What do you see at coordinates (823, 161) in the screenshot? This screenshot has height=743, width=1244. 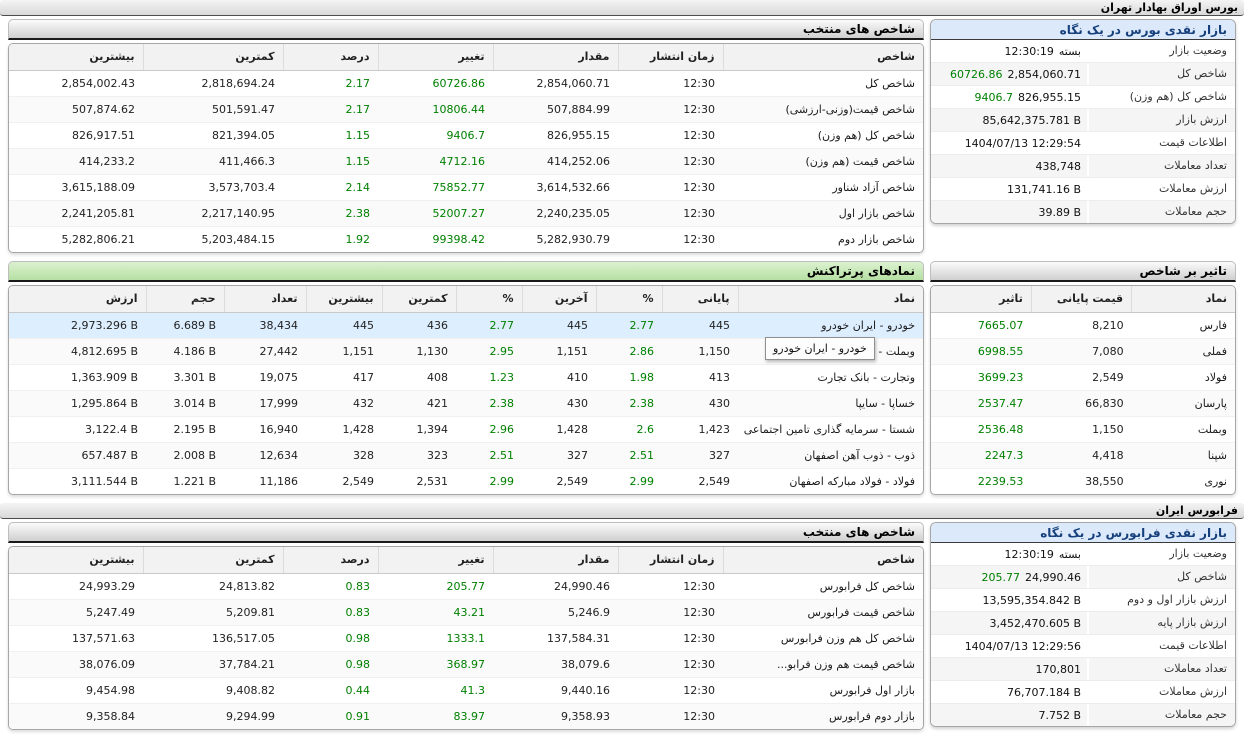 I see `cell-name: شاخص قیمت (هم وزن)` at bounding box center [823, 161].